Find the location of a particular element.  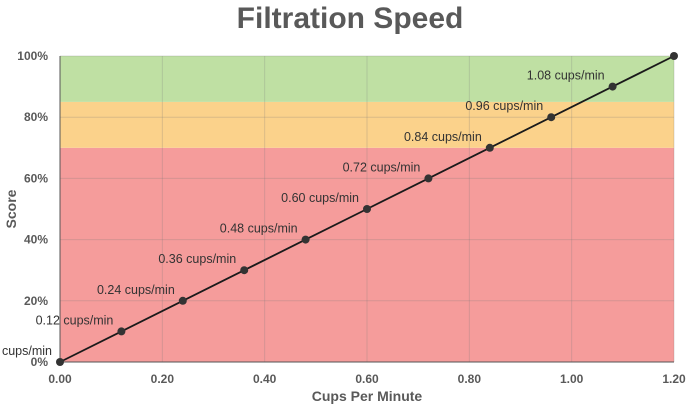

data-label: 0.60 cups/min is located at coordinates (320, 198).